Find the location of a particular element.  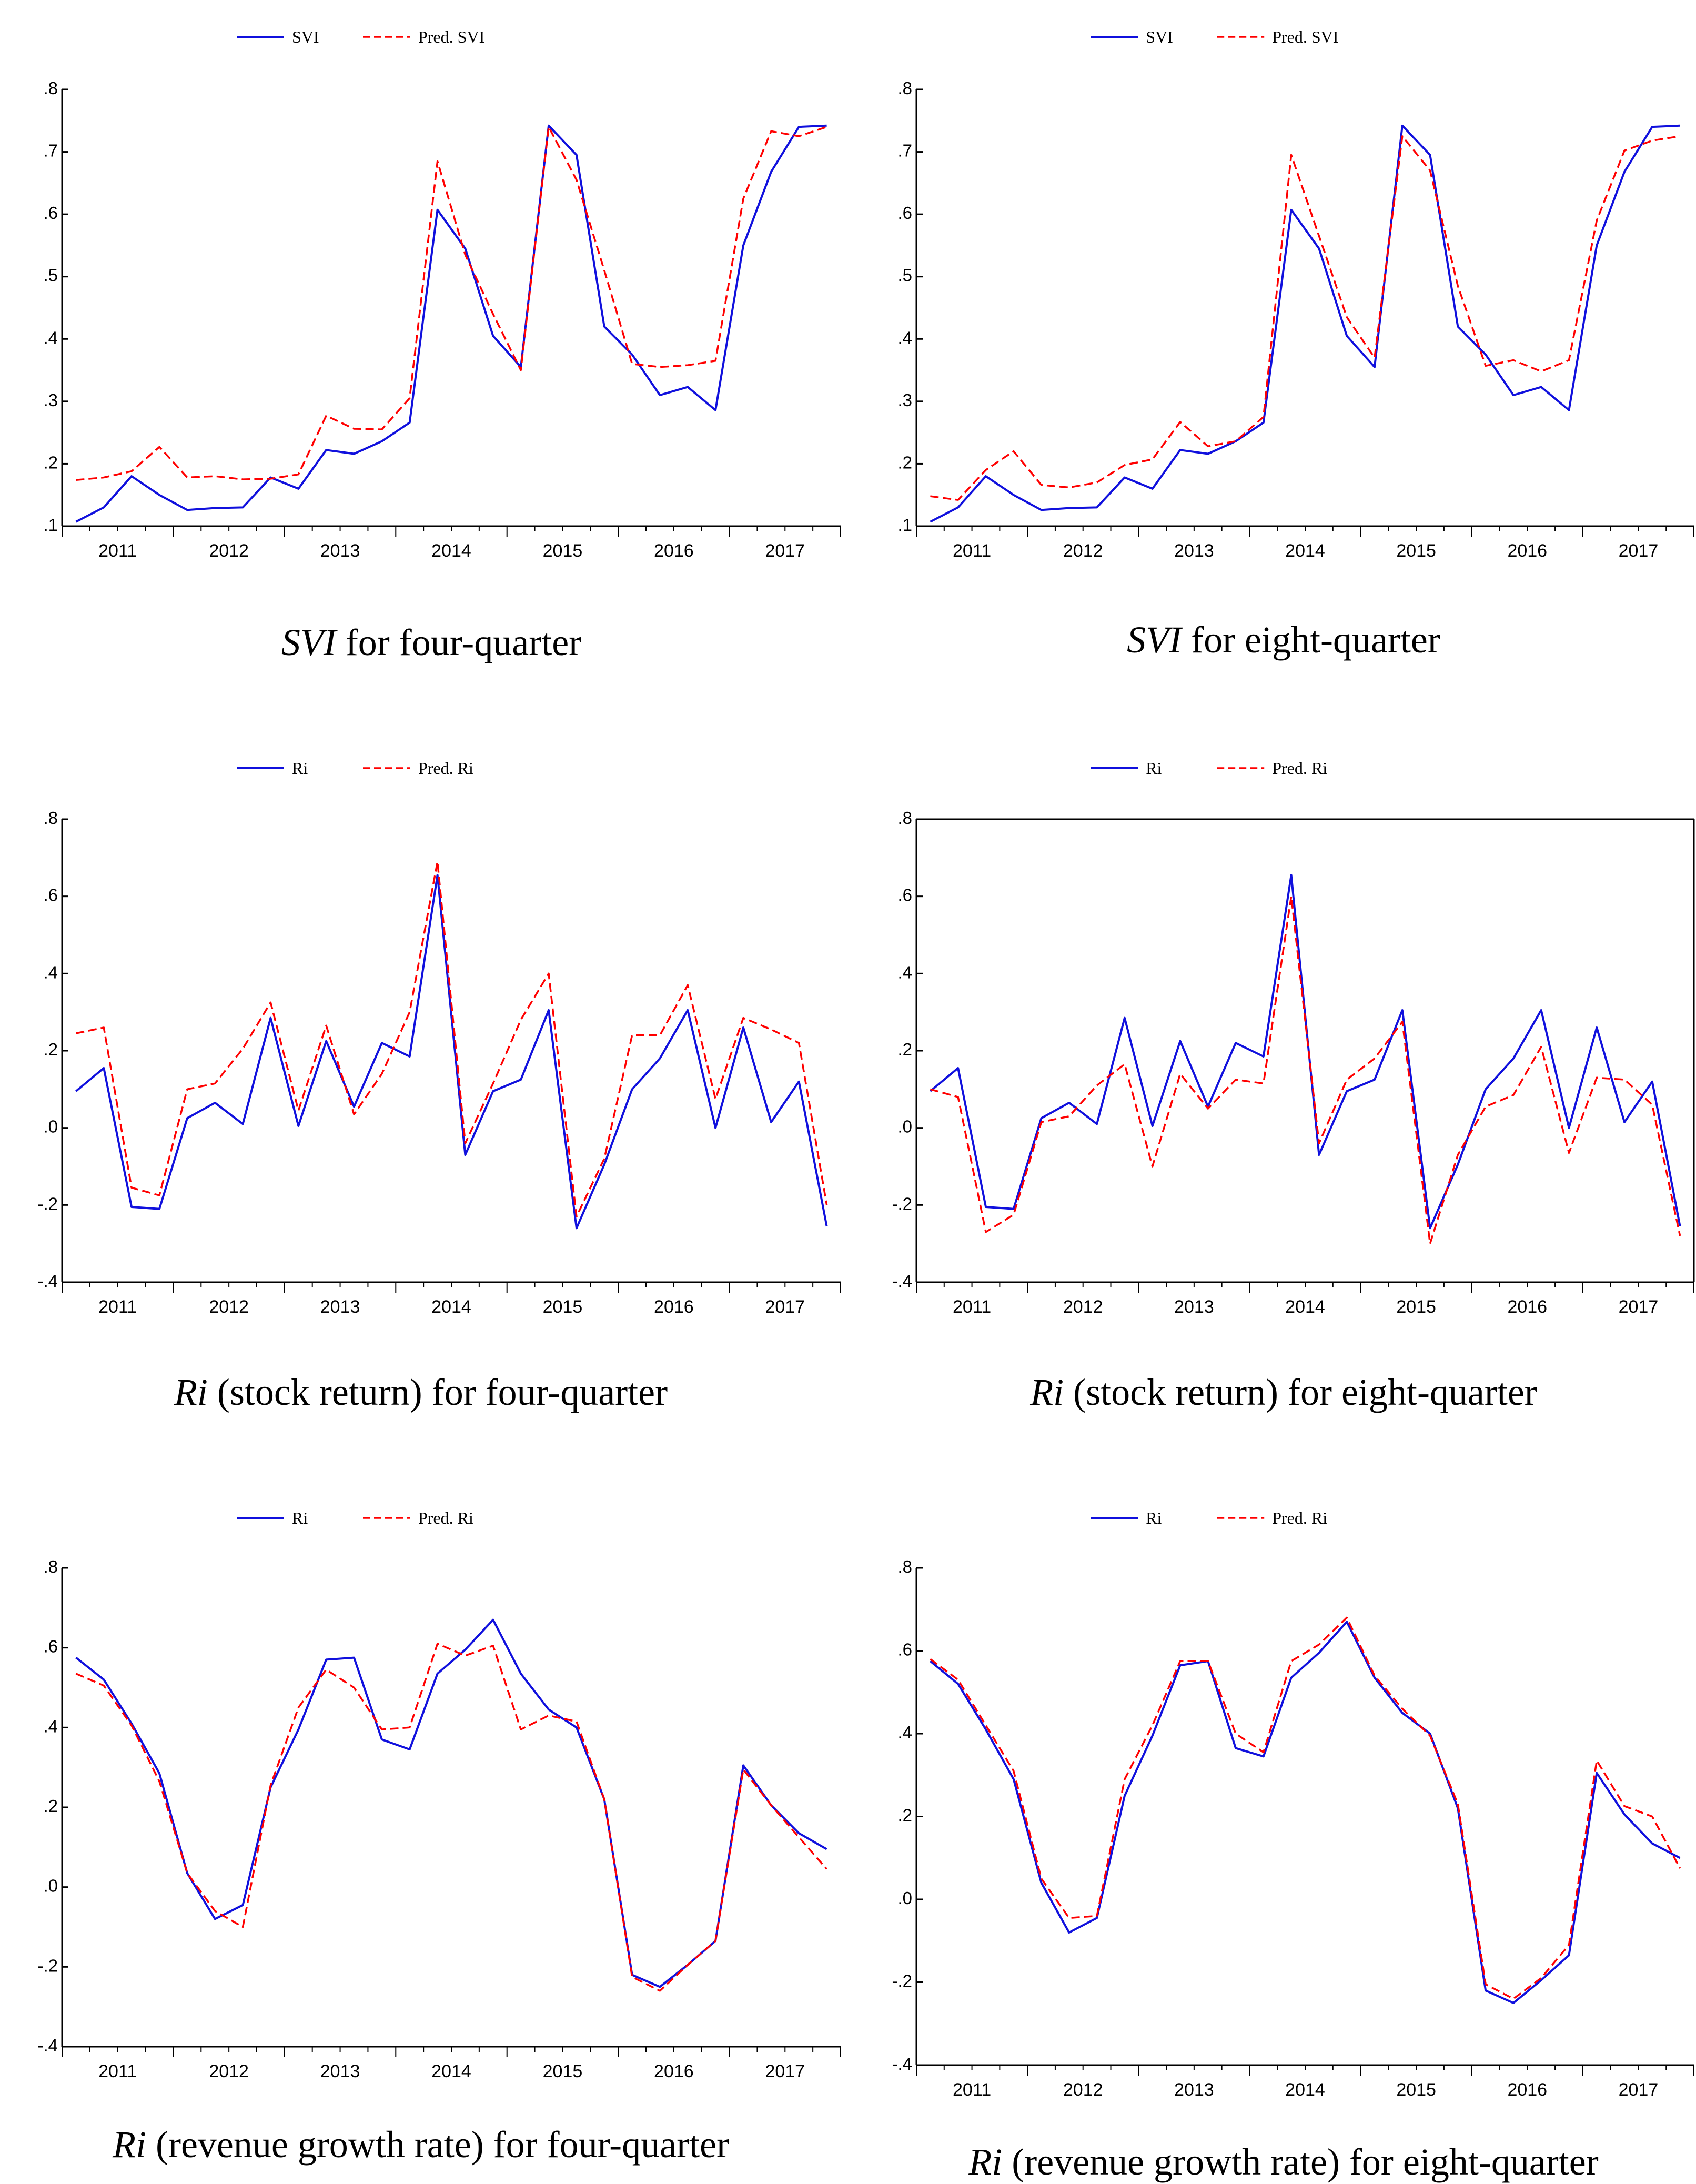

y-tick-label: .3 is located at coordinates (904, 400).